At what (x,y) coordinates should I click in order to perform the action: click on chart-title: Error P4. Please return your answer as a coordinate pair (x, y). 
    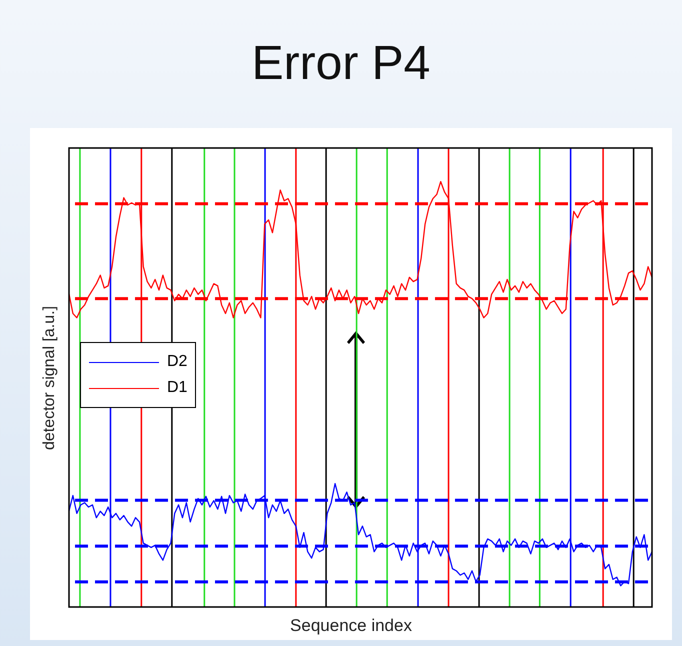
    Looking at the image, I should click on (341, 63).